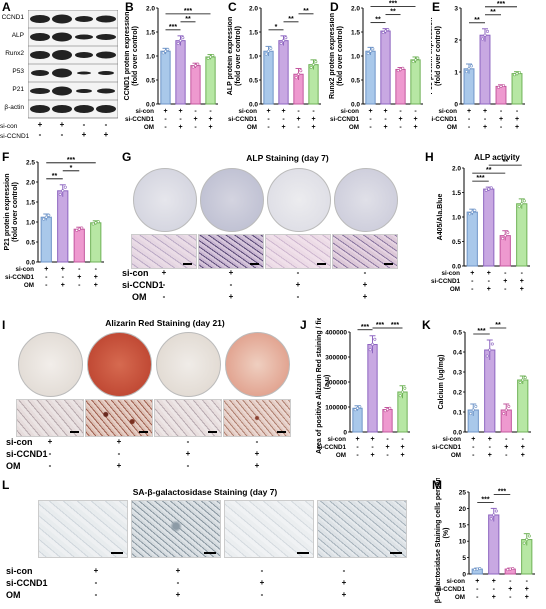  Describe the element at coordinates (446, 533) in the screenshot. I see `y-axis-label: (%)` at that location.